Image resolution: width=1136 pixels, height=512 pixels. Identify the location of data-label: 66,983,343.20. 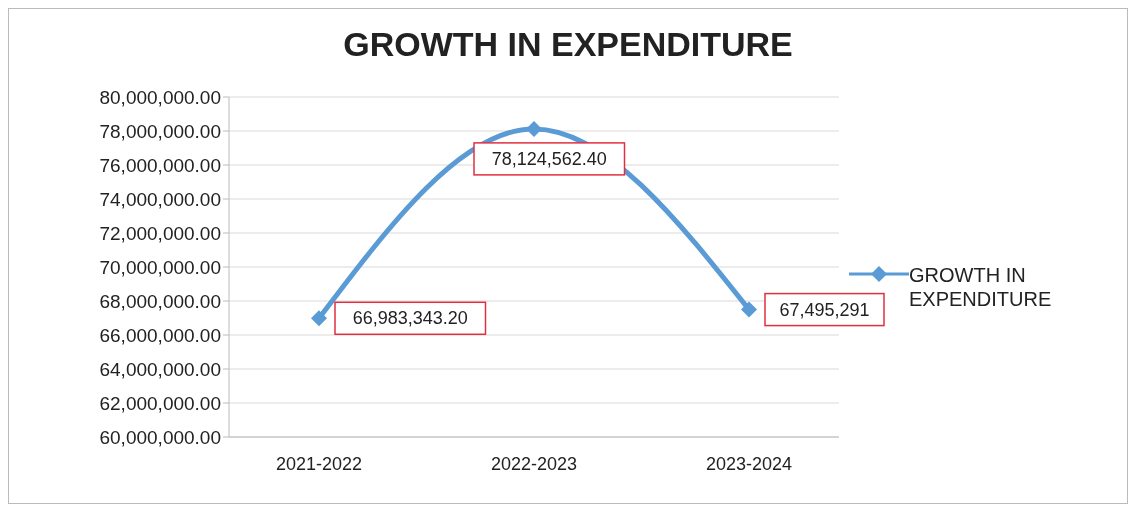
(410, 318).